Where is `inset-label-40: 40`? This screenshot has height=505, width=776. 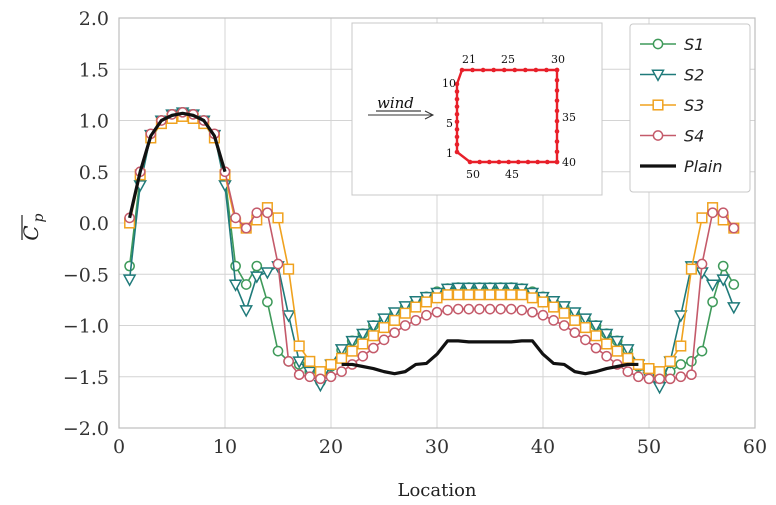
inset-label-40: 40 is located at coordinates (569, 162).